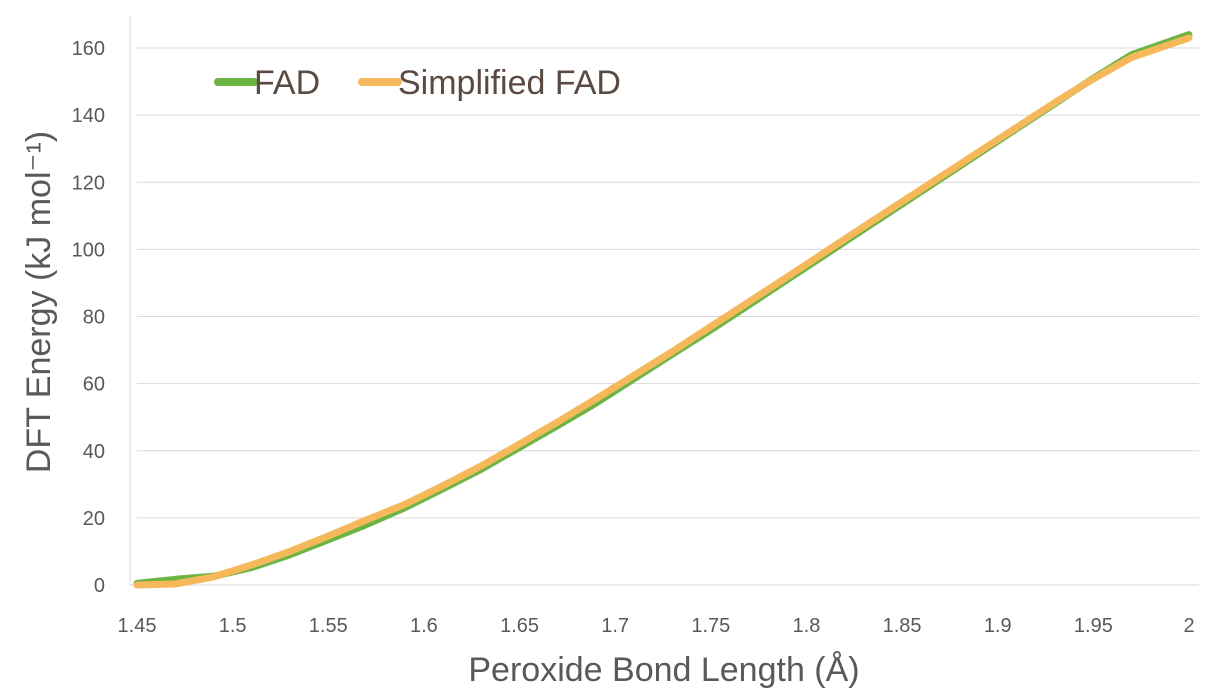  Describe the element at coordinates (94, 519) in the screenshot. I see `y-tick-label: 20` at that location.